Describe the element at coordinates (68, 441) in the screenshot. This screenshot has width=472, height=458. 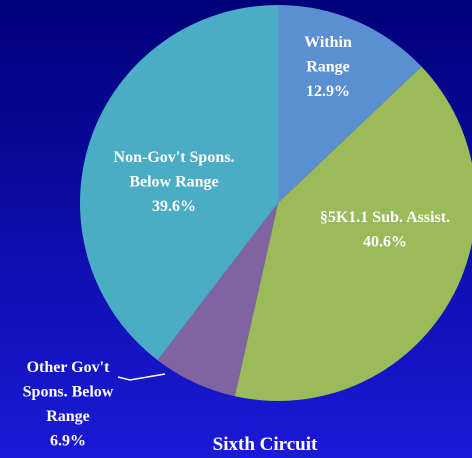
I see `value-label: 6.9%` at that location.